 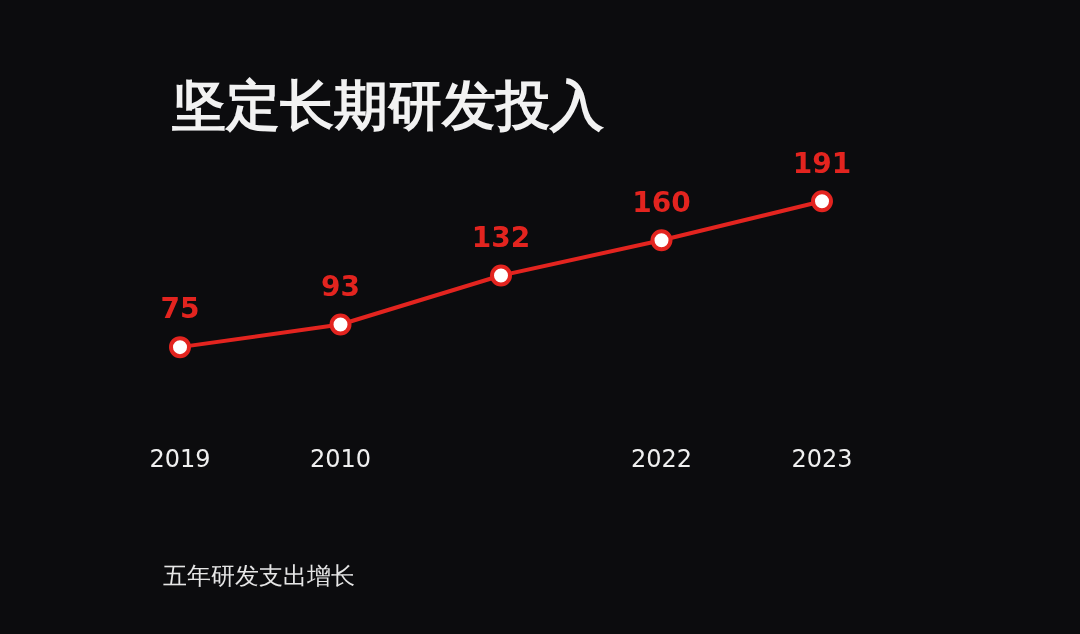 I want to click on data-label: 75, so click(x=180, y=309).